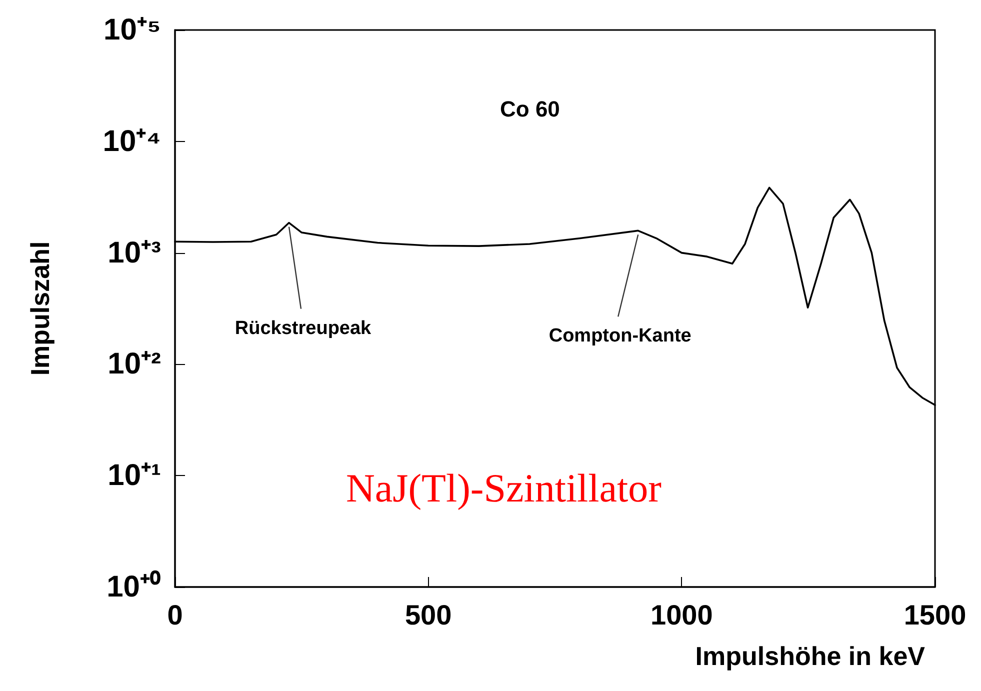 The height and width of the screenshot is (691, 981). I want to click on x-axis-title: Impulshöhe in keV, so click(810, 656).